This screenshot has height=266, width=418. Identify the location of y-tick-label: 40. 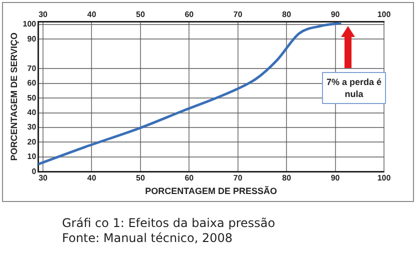
(32, 112).